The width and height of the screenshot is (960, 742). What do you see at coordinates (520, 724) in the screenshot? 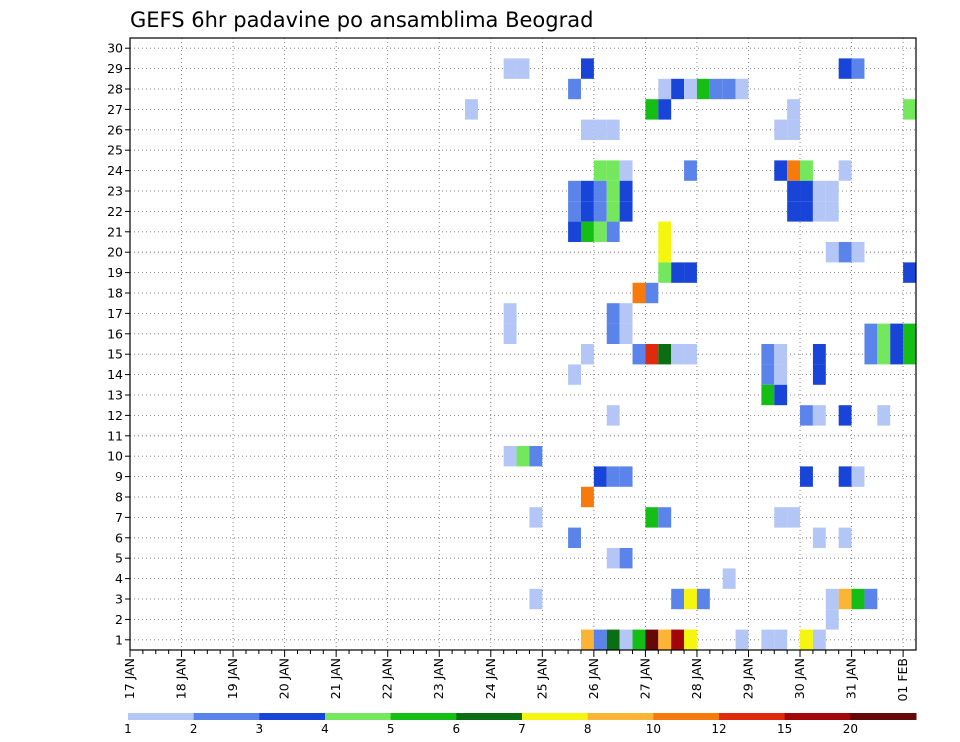
I see `color-legend: 1 2 3 4 5 6 7 8 10 12 15 20` at bounding box center [520, 724].